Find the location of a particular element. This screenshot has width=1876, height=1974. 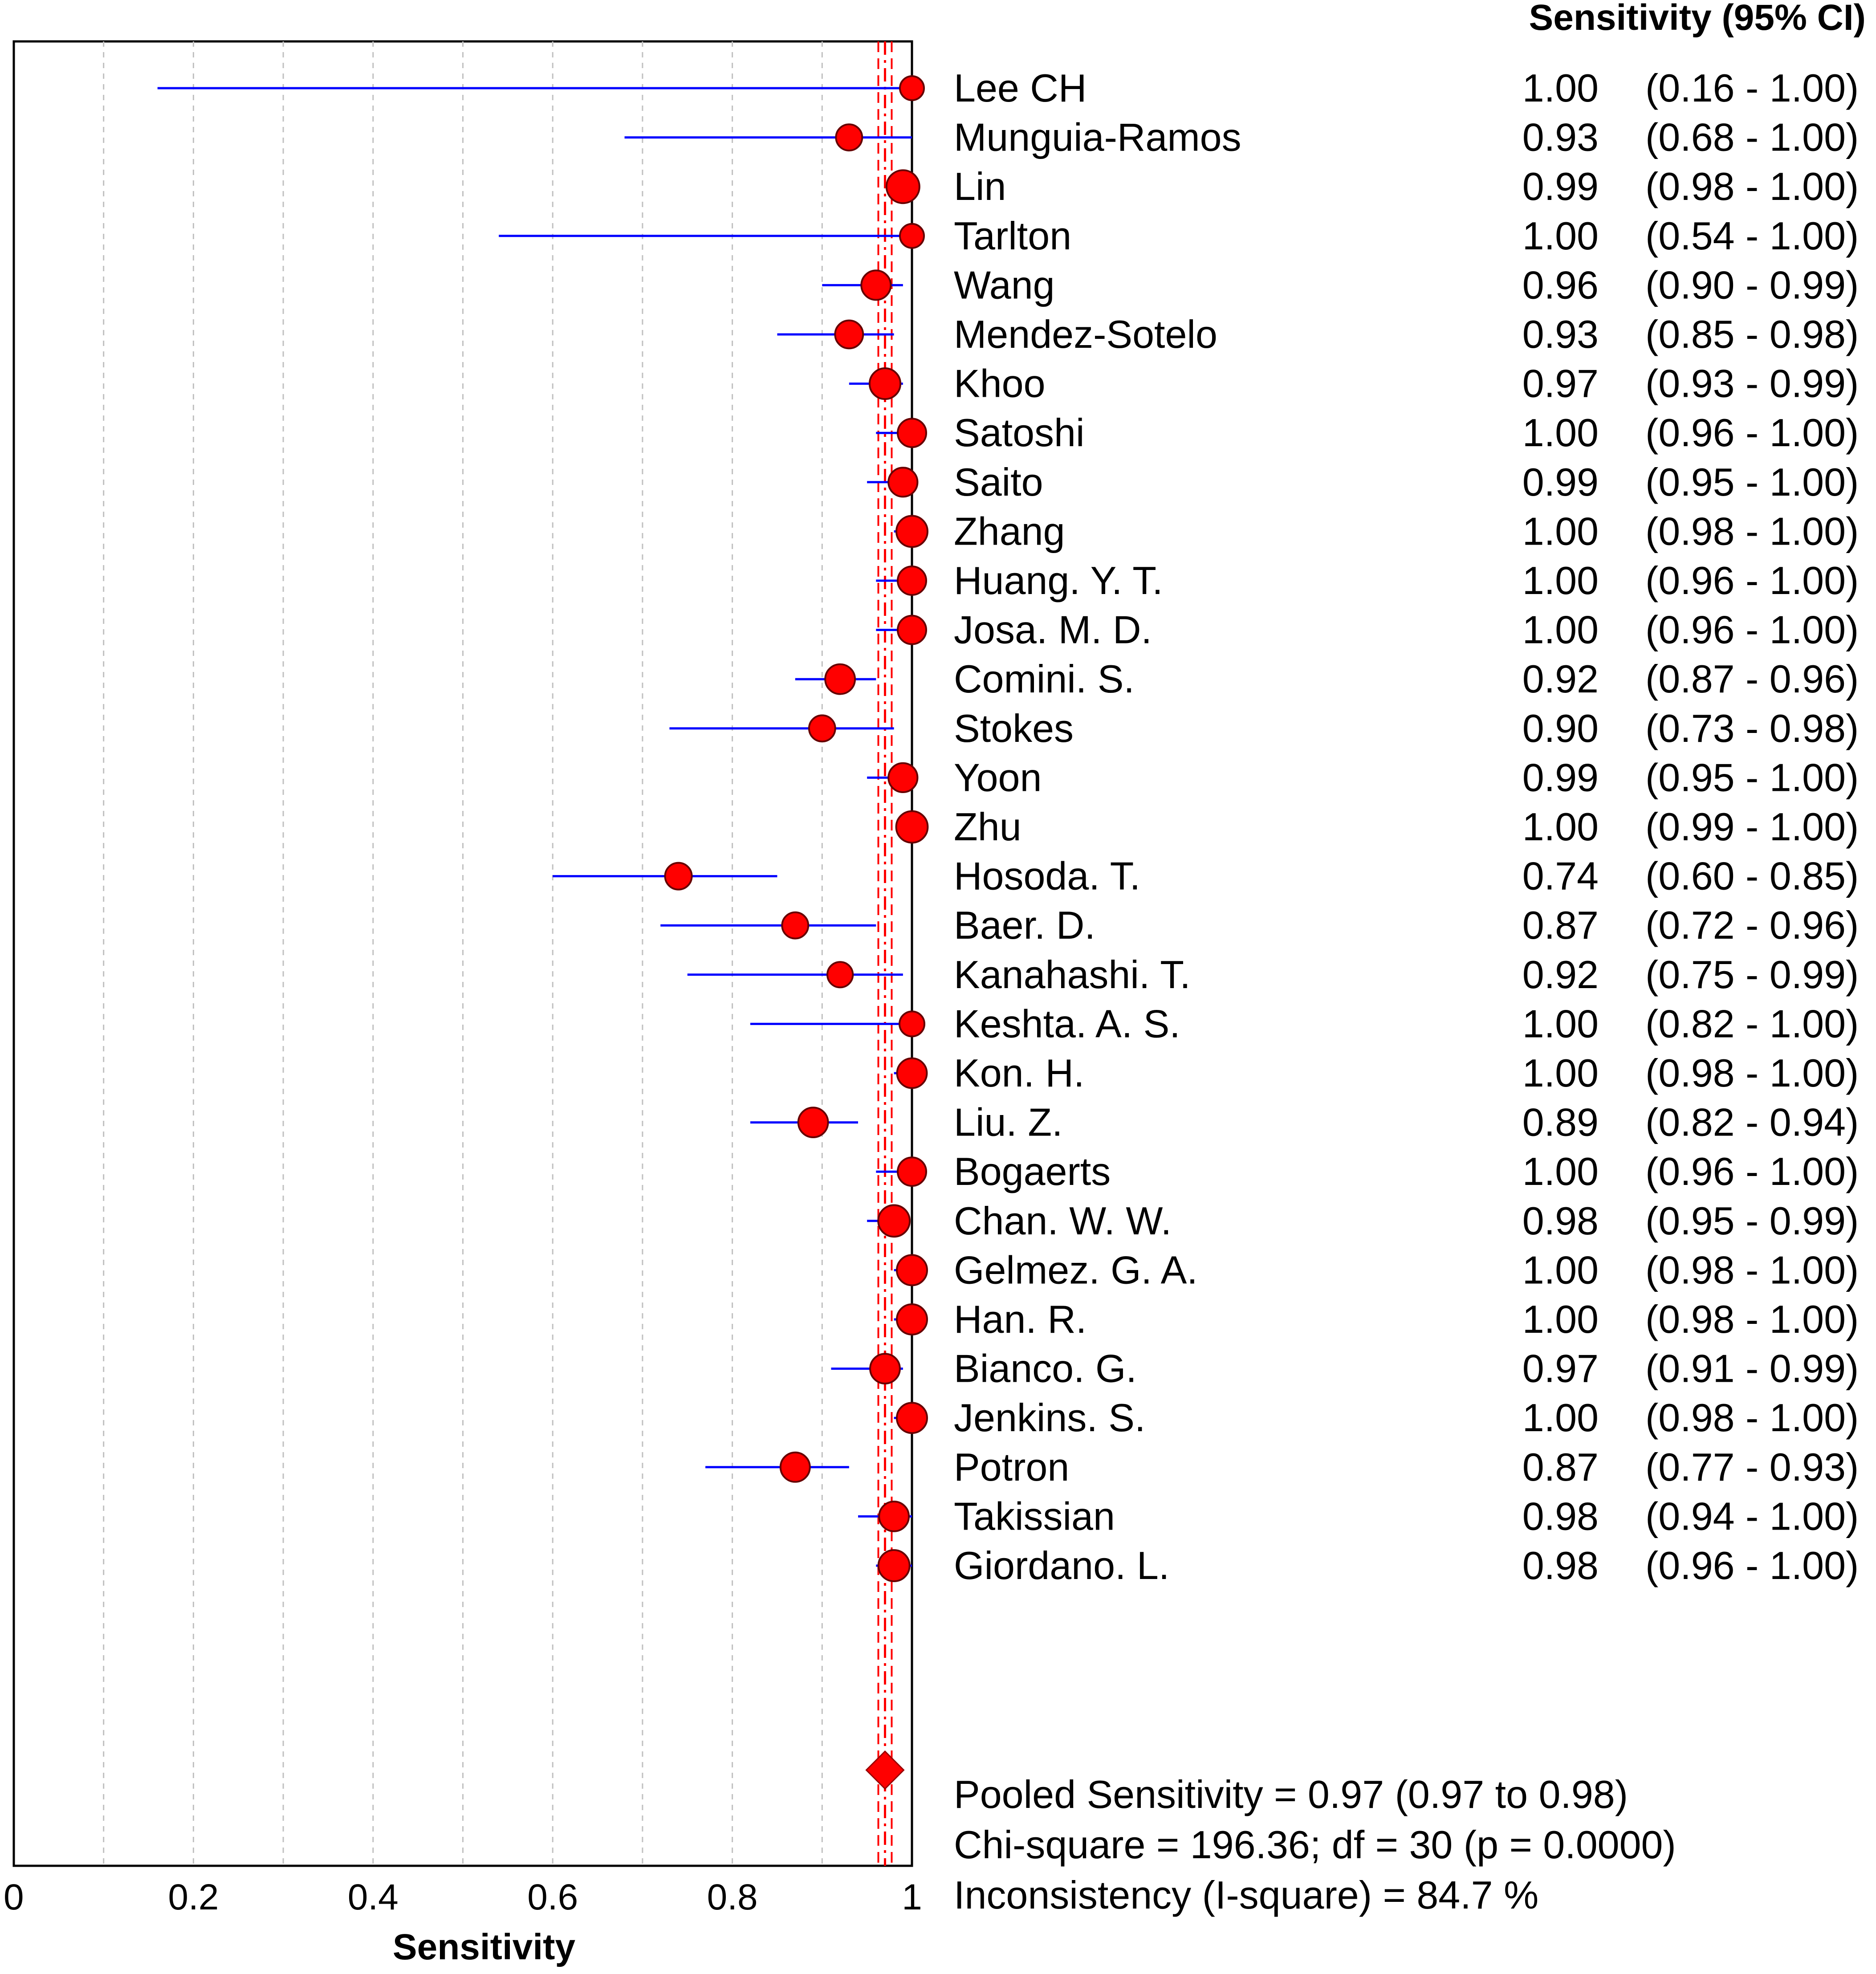

study-label: Khoo is located at coordinates (1000, 384).